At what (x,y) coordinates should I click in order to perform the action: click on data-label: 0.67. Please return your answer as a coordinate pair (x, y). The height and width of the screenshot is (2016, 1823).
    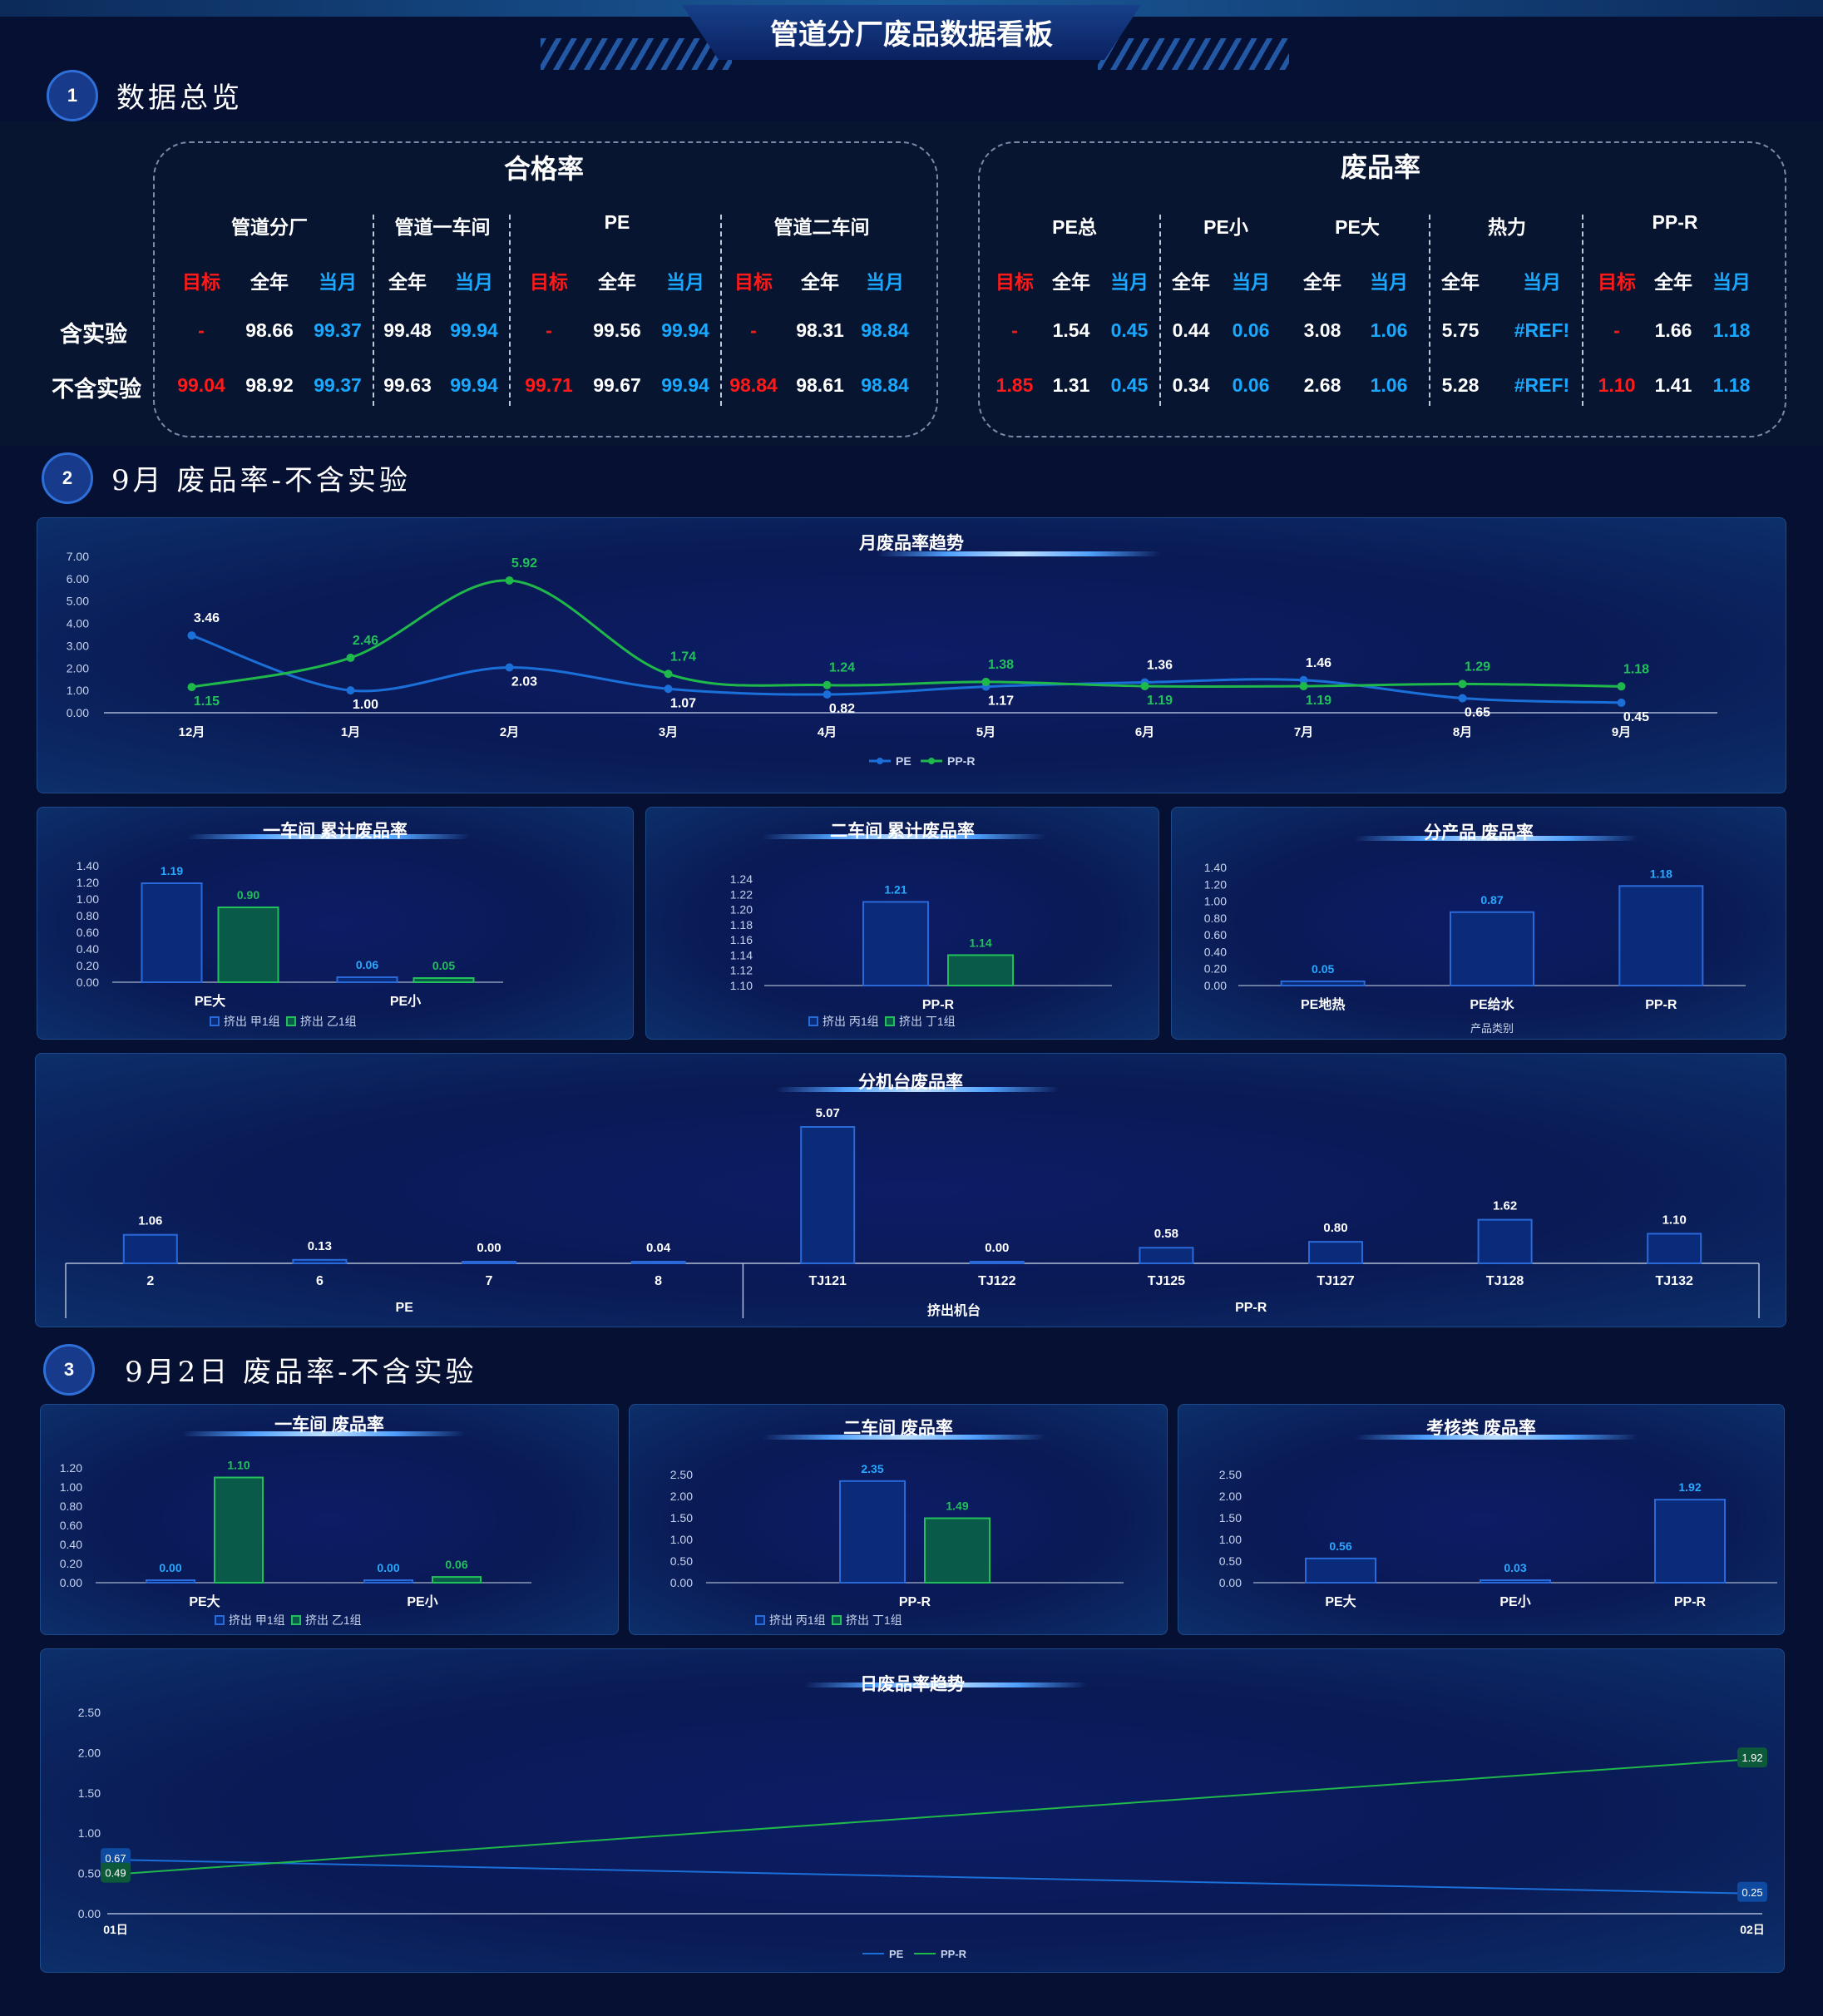
    Looking at the image, I should click on (115, 1858).